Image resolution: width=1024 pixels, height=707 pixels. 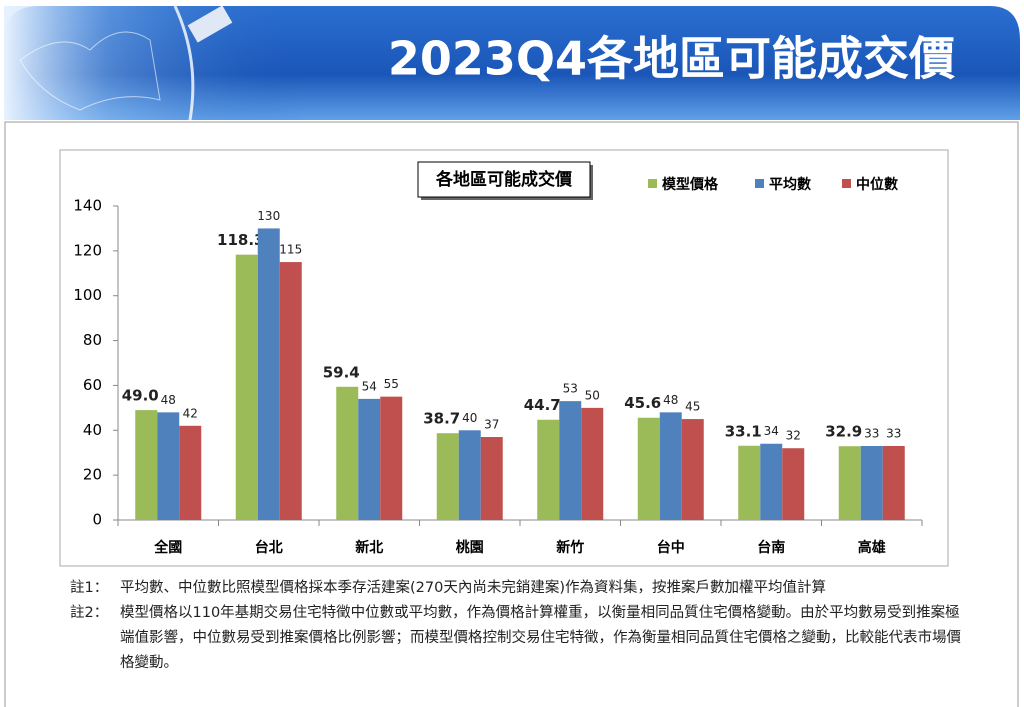 I want to click on value-label: 38.7, so click(x=441, y=419).